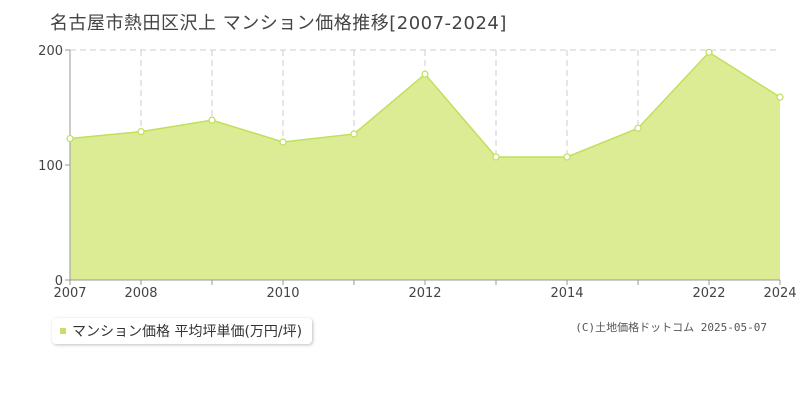 This screenshot has height=400, width=800. What do you see at coordinates (708, 293) in the screenshot?
I see `x-tick-label: 2022` at bounding box center [708, 293].